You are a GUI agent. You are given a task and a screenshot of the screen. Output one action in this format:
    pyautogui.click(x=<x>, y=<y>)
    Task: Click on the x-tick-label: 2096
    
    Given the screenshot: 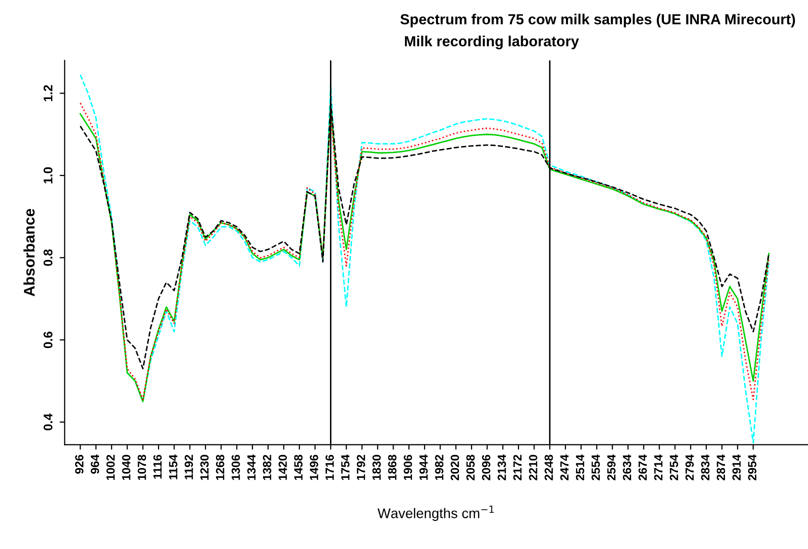 What is the action you would take?
    pyautogui.click(x=486, y=467)
    